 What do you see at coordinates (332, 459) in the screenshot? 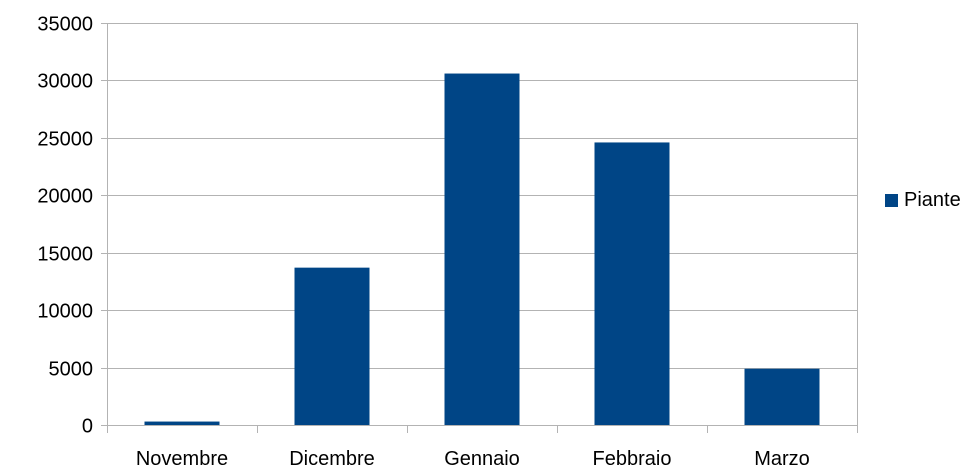
I see `x-tick-label: Dicembre` at bounding box center [332, 459].